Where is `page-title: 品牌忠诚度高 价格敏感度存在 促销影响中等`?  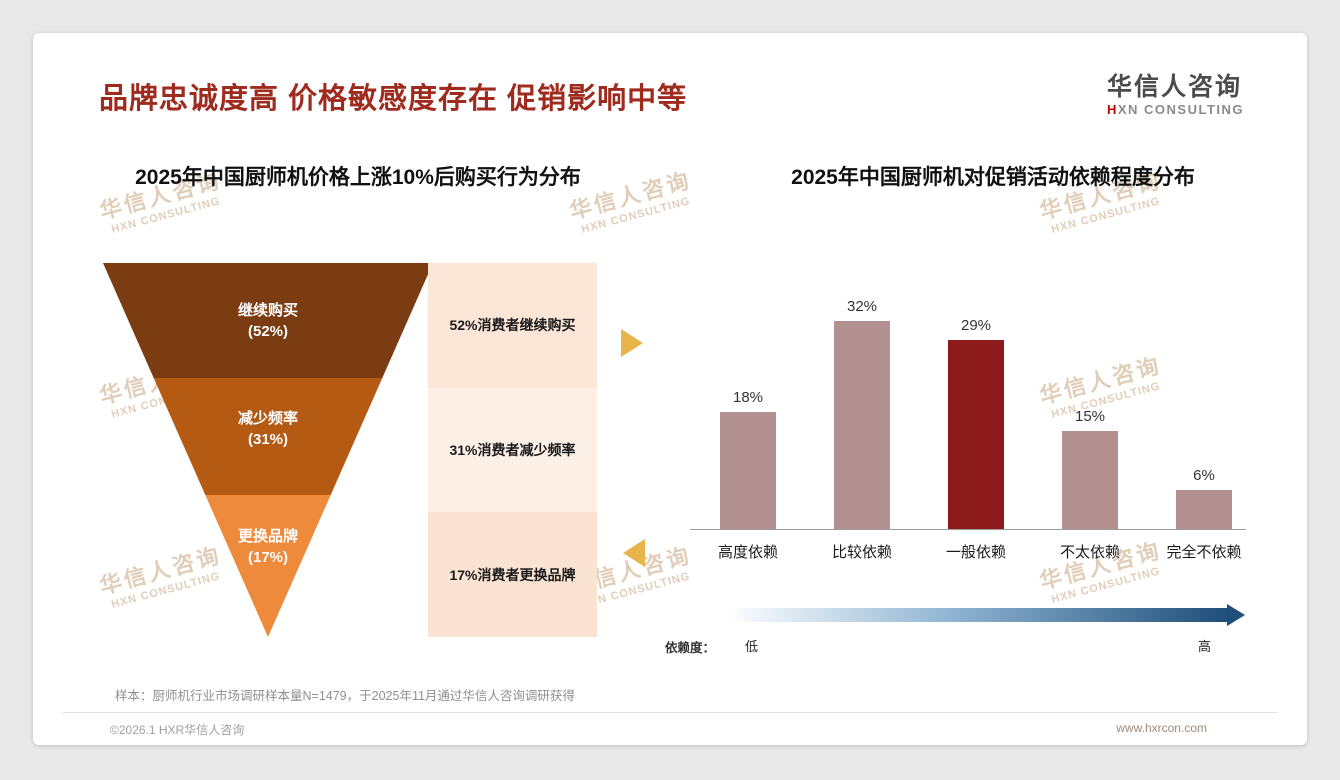 page-title: 品牌忠诚度高 价格敏感度存在 促销影响中等 is located at coordinates (393, 99).